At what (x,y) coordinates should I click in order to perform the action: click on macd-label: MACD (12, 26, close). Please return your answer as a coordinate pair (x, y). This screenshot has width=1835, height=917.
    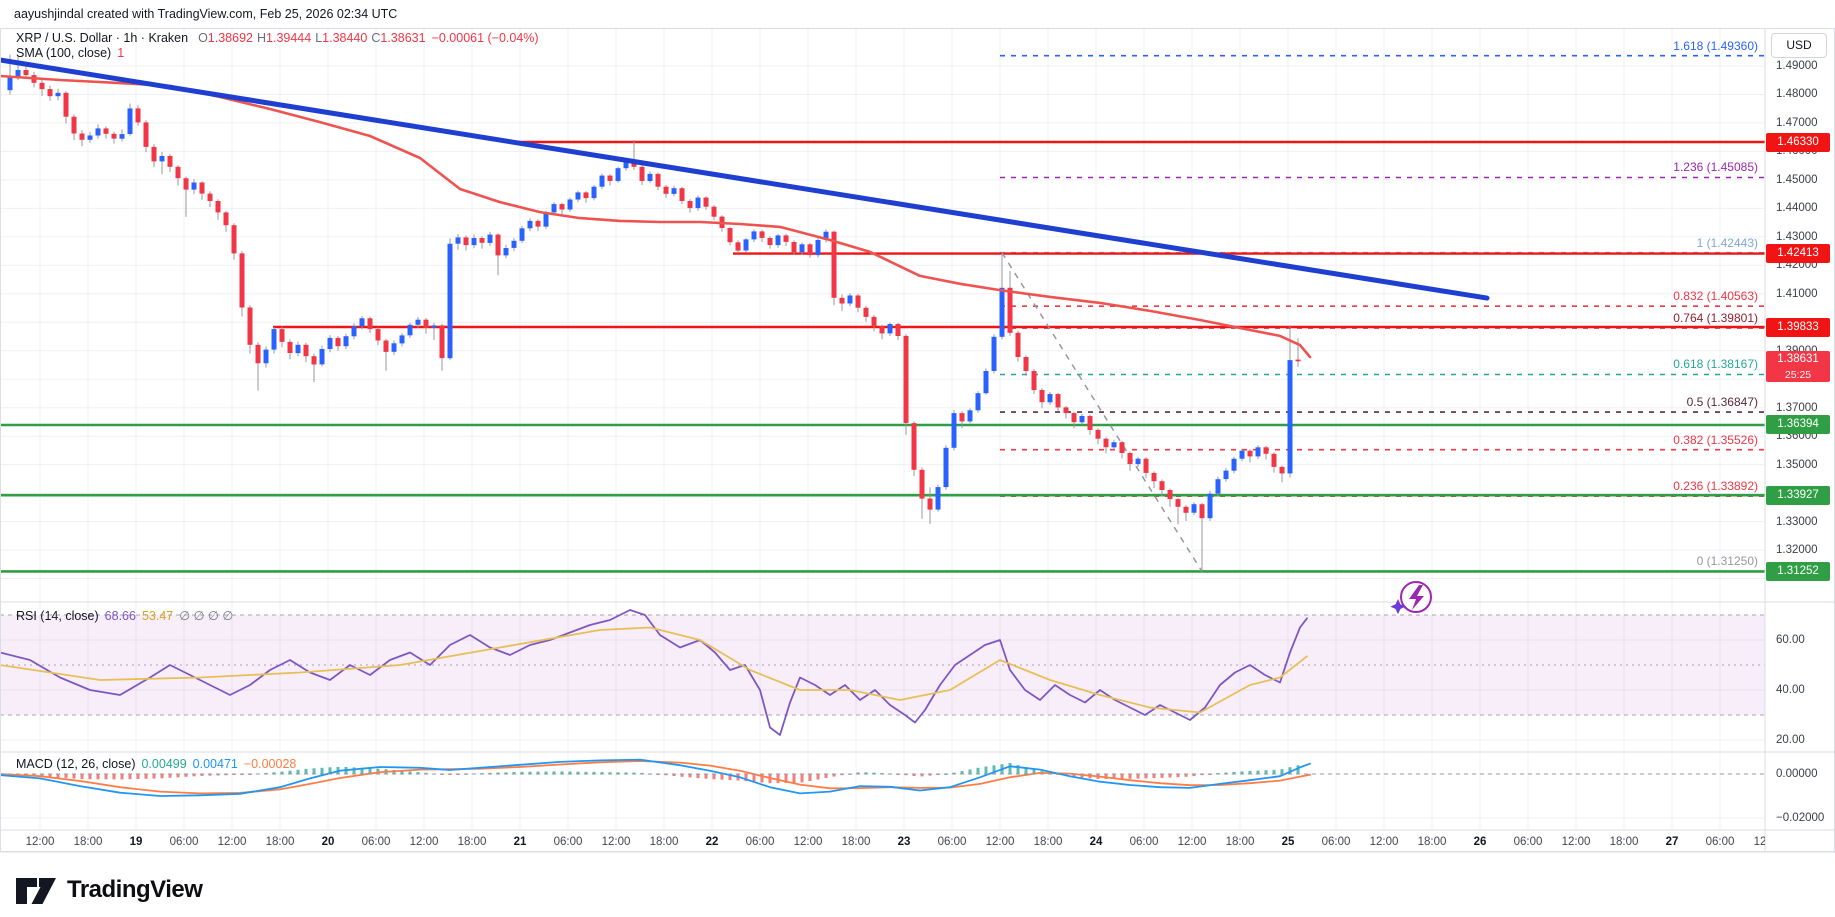
    Looking at the image, I should click on (76, 764).